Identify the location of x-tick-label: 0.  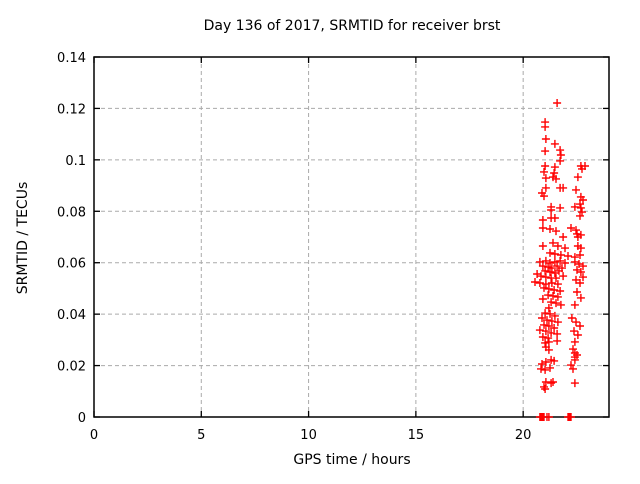
(94, 435).